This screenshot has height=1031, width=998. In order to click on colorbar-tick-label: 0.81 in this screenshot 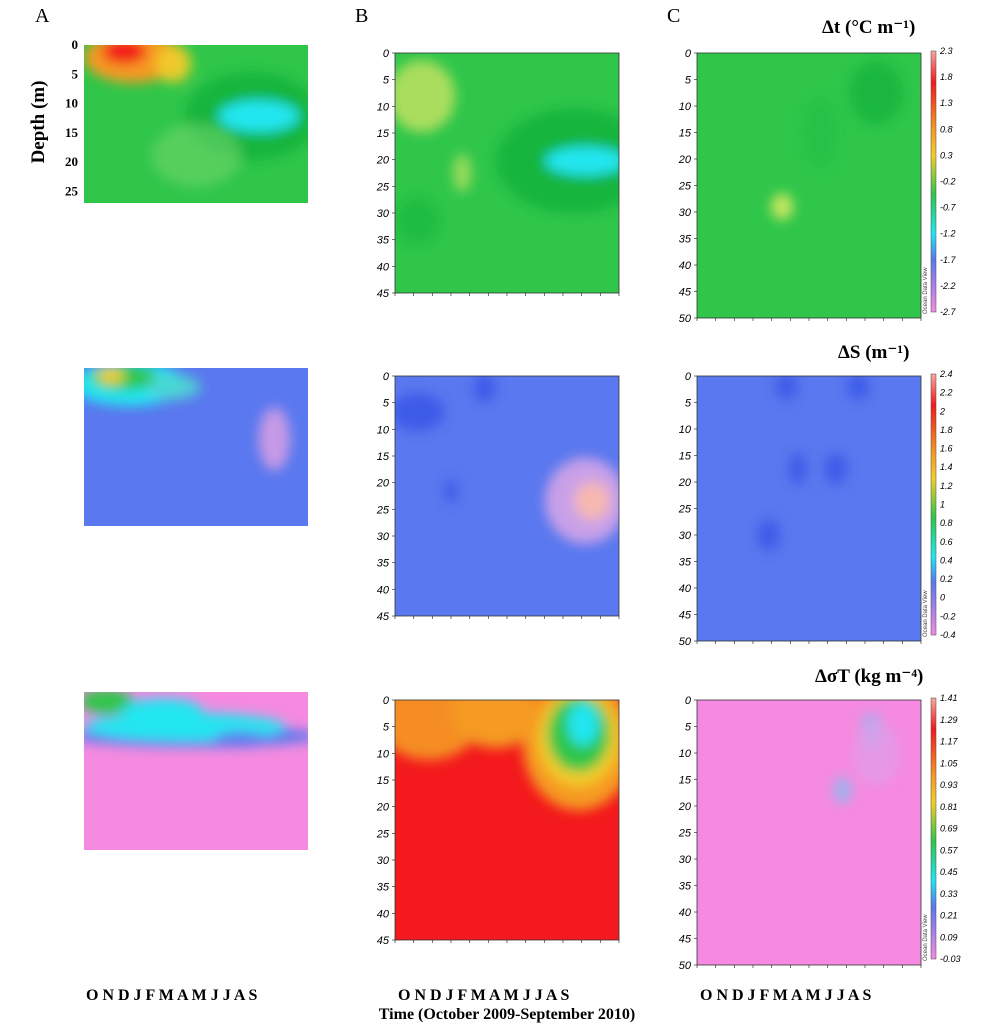, I will do `click(949, 807)`.